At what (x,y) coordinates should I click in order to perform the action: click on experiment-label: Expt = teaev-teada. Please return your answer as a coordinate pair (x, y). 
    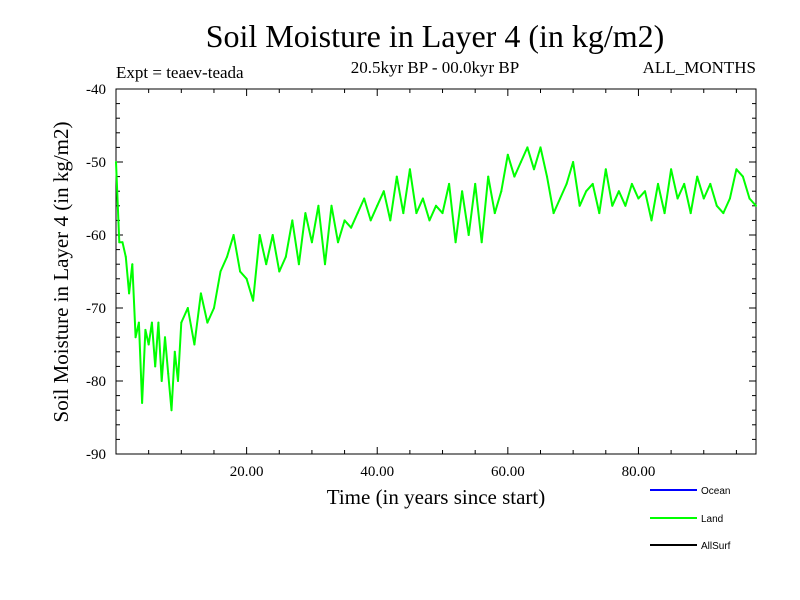
    Looking at the image, I should click on (180, 72).